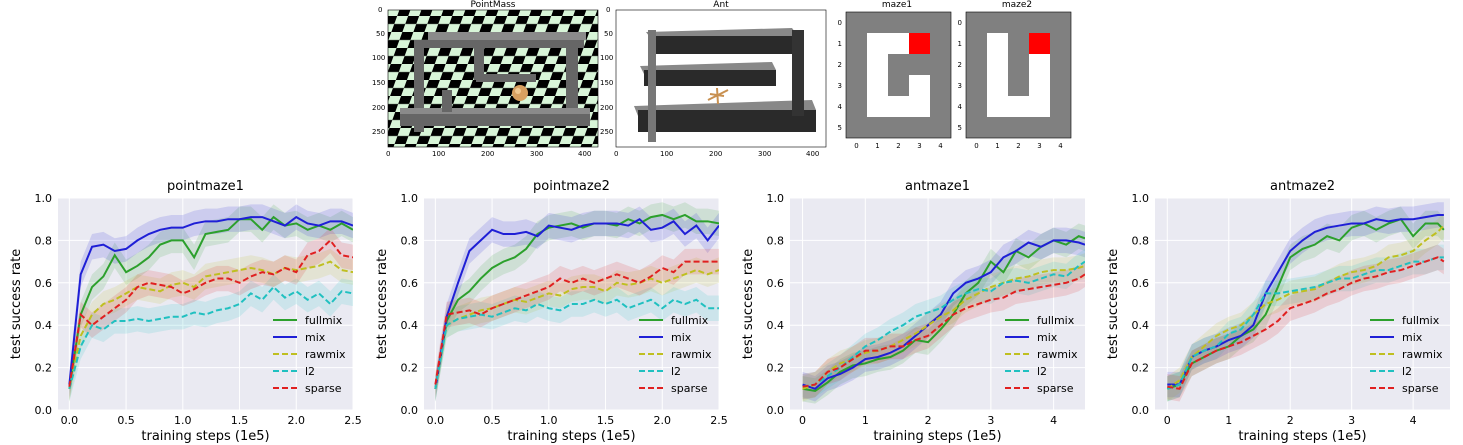  Describe the element at coordinates (607, 108) in the screenshot. I see `y-tick: 200` at that location.